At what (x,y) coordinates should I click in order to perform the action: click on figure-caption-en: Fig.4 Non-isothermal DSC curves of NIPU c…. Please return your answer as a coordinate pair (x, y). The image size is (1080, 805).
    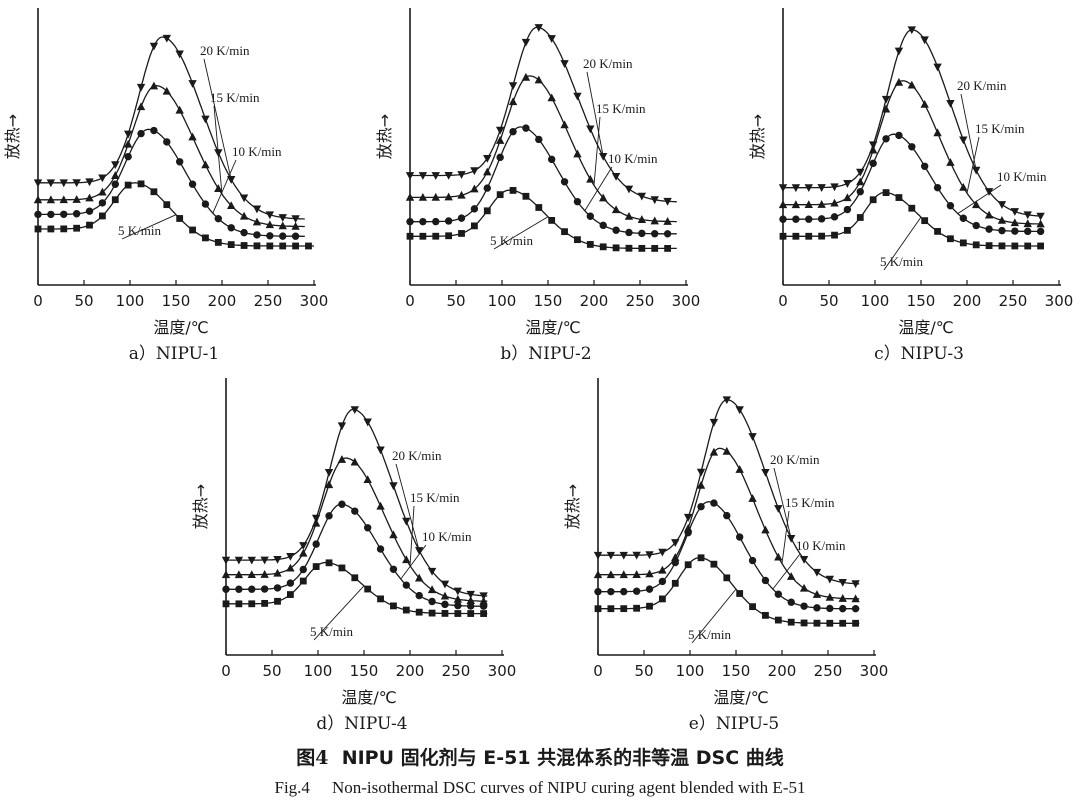
    Looking at the image, I should click on (540, 788).